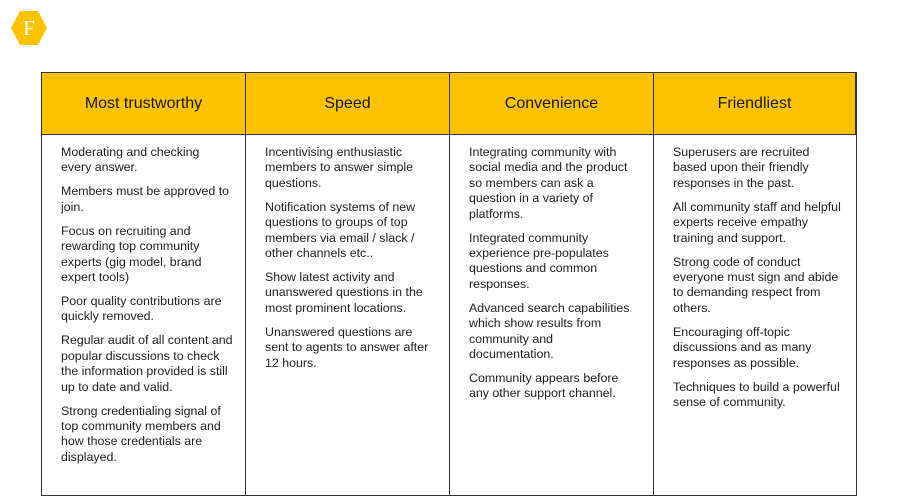 This screenshot has height=504, width=900. I want to click on column-item: Moderating and checking every answer., so click(130, 160).